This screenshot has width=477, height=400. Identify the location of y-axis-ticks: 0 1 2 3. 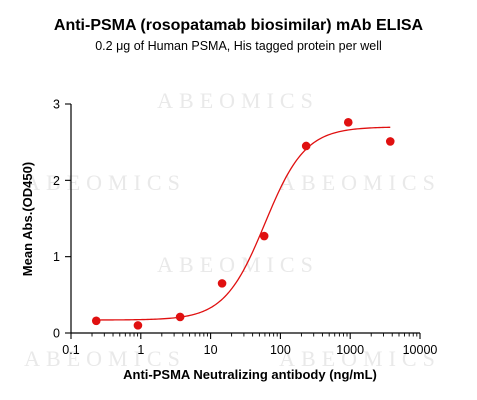
(62, 219).